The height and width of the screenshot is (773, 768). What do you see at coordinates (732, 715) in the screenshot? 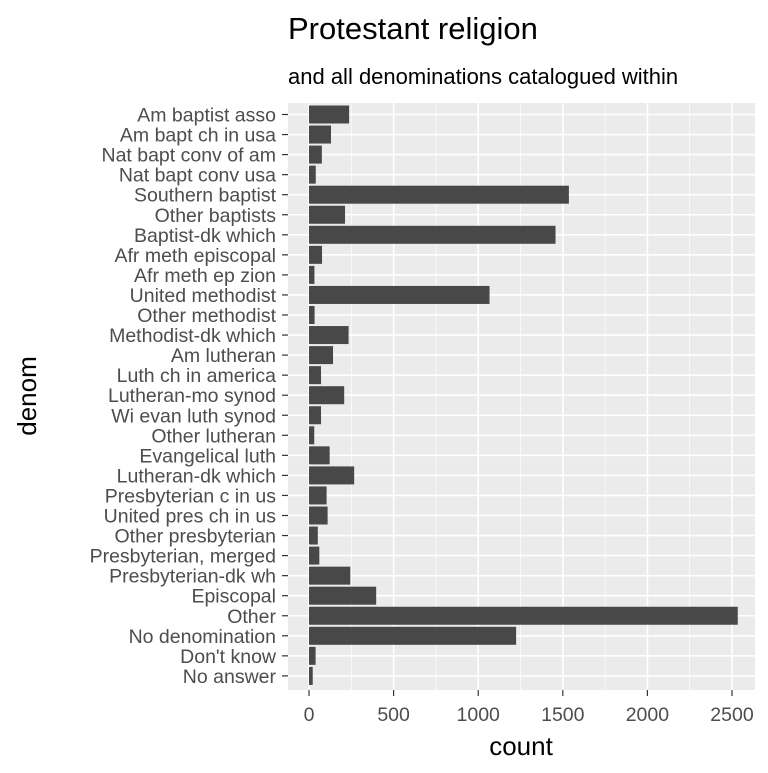
I see `x-tick-label: 2500` at bounding box center [732, 715].